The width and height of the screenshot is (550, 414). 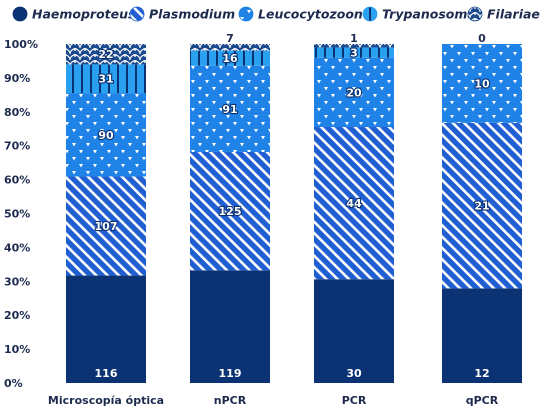 What do you see at coordinates (354, 38) in the screenshot?
I see `data-label: 1` at bounding box center [354, 38].